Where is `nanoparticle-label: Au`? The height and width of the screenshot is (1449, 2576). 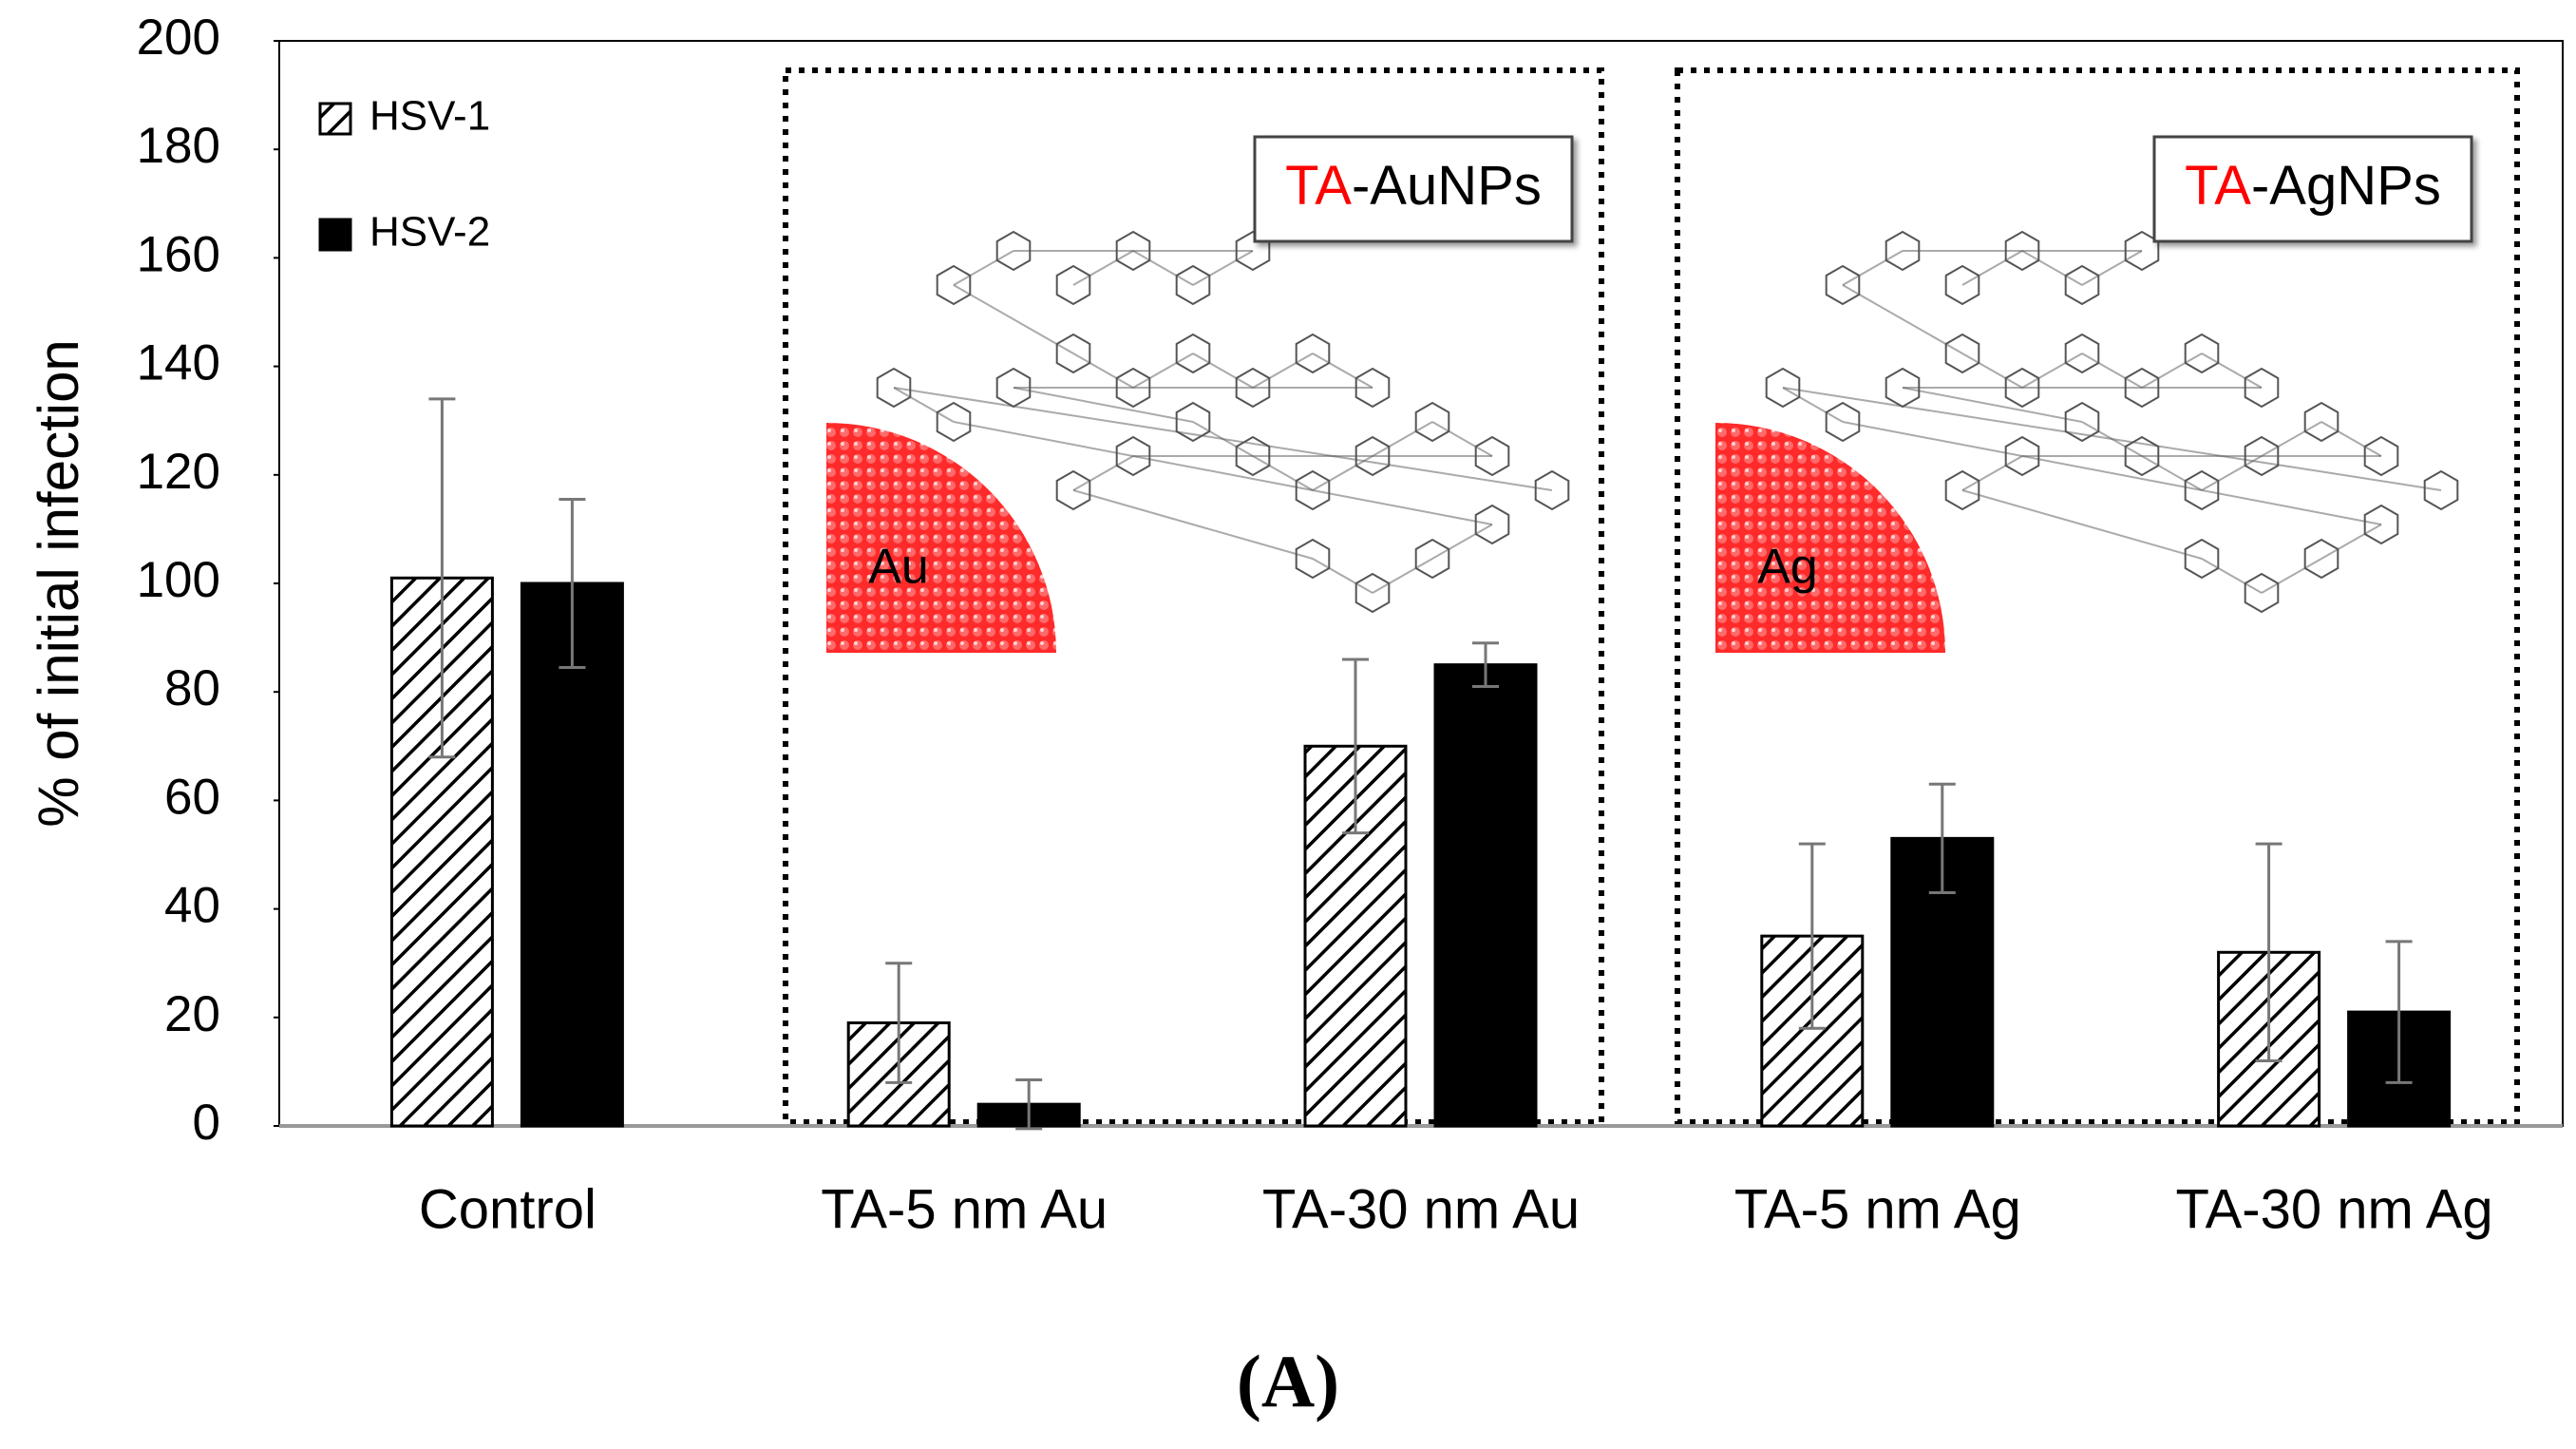 nanoparticle-label: Au is located at coordinates (898, 567).